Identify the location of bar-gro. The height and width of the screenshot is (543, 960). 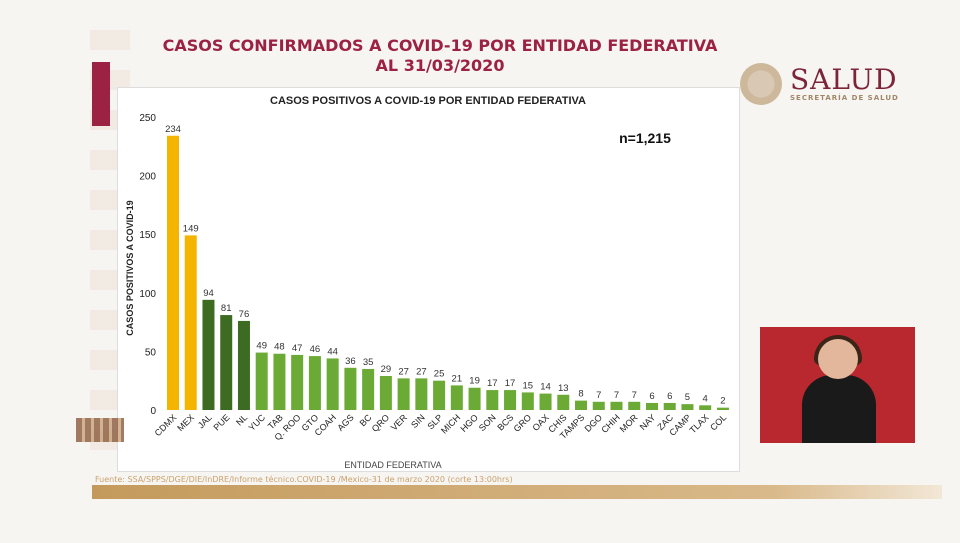
(527, 401).